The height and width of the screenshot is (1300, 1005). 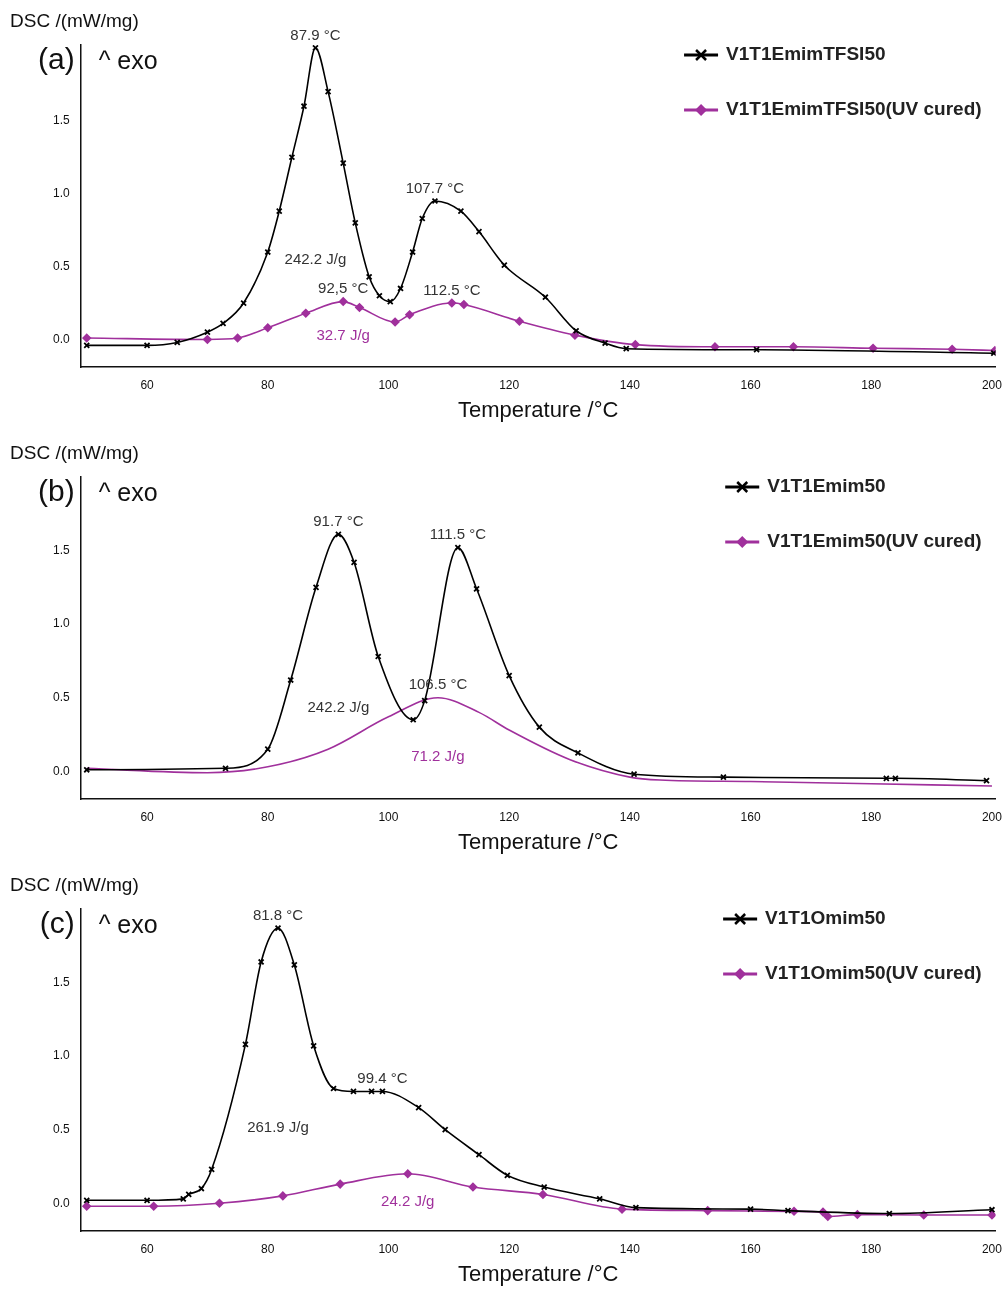 What do you see at coordinates (343, 288) in the screenshot?
I see `annotation: 92,5 °C` at bounding box center [343, 288].